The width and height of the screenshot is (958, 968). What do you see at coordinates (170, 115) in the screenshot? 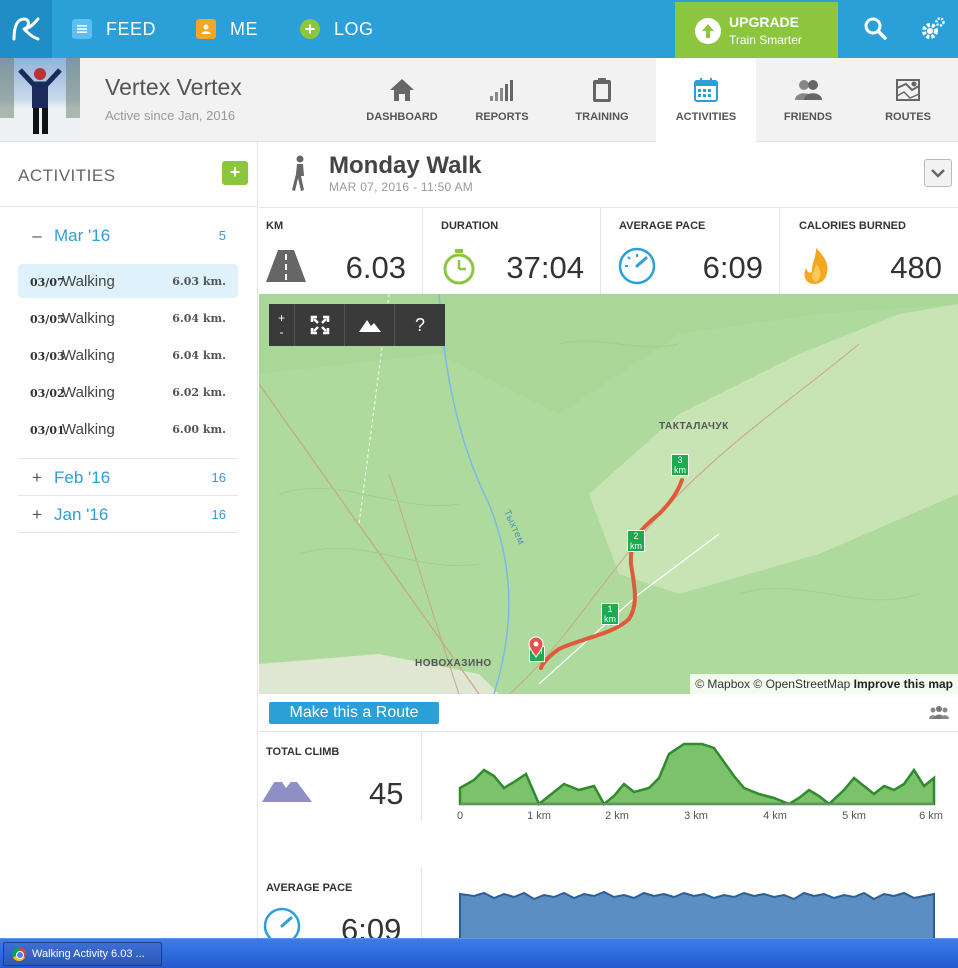
I see `user-active-since: Active since Jan, 2016` at bounding box center [170, 115].